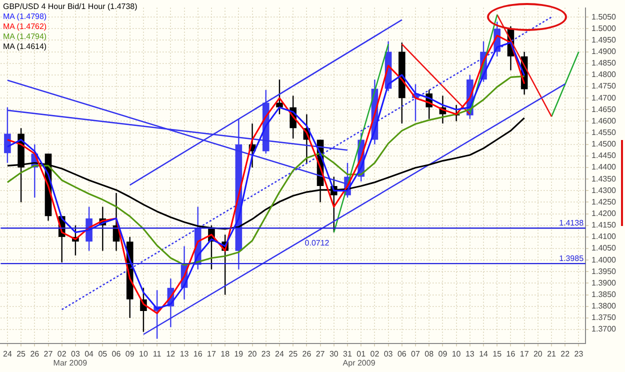 The width and height of the screenshot is (625, 372). What do you see at coordinates (604, 132) in the screenshot?
I see `y-tick-label: 1.4550` at bounding box center [604, 132].